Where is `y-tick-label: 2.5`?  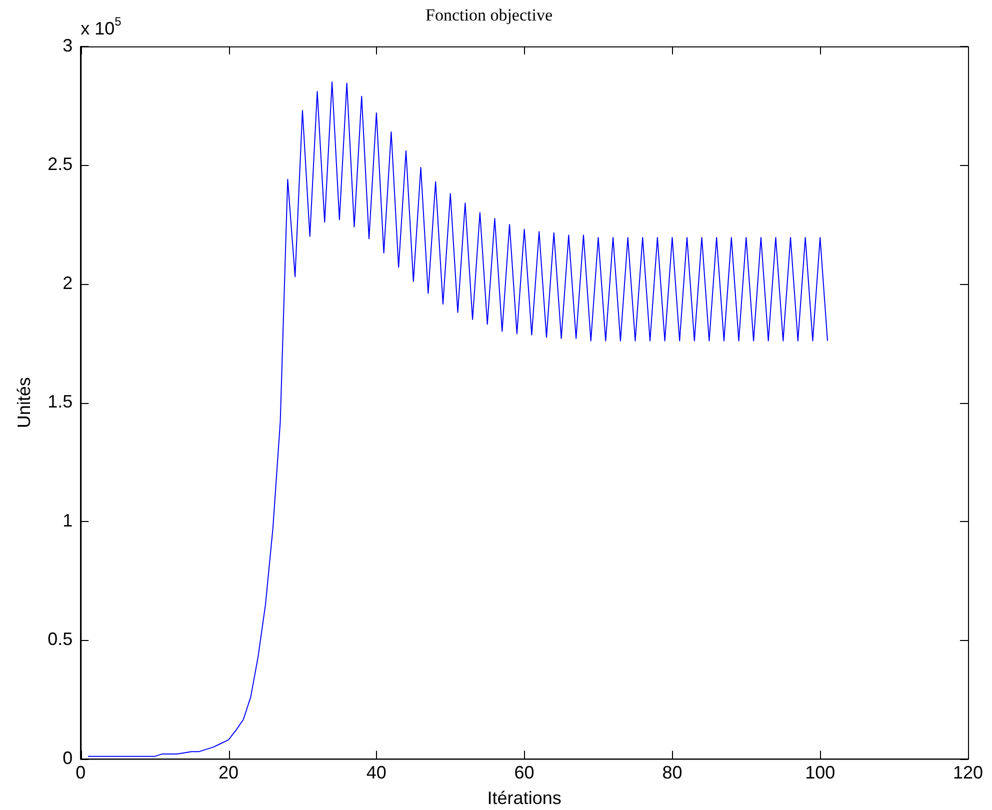
y-tick-label: 2.5 is located at coordinates (60, 164).